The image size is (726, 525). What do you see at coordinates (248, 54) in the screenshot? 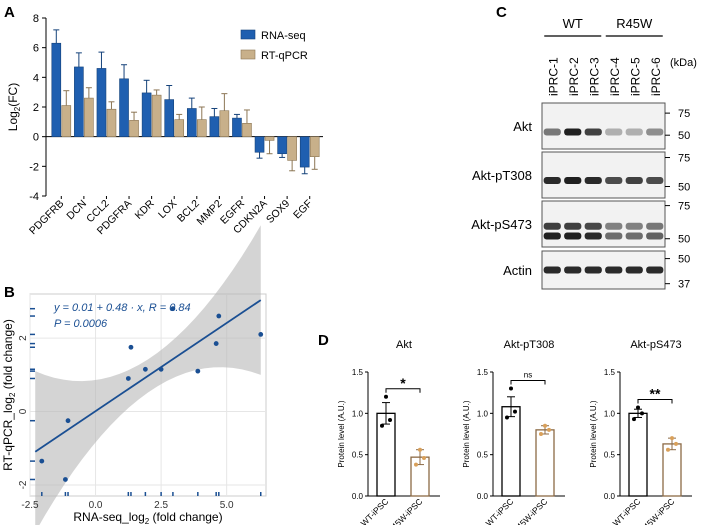
I see `legend-swatch-rtqpcr` at bounding box center [248, 54].